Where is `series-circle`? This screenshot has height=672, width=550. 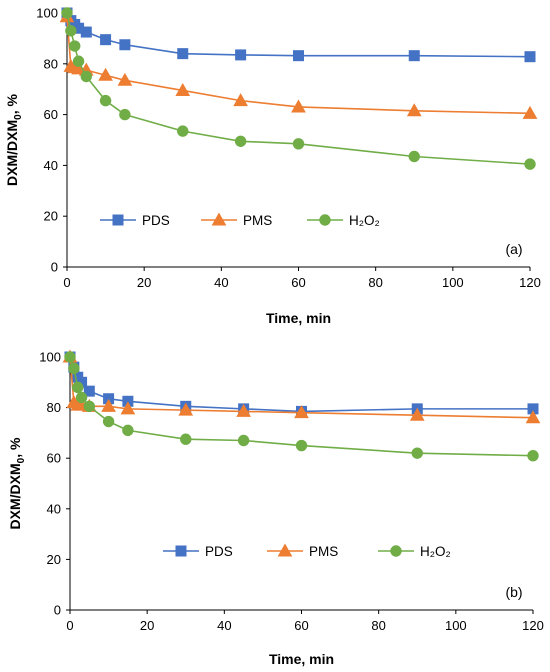
series-circle is located at coordinates (301, 406).